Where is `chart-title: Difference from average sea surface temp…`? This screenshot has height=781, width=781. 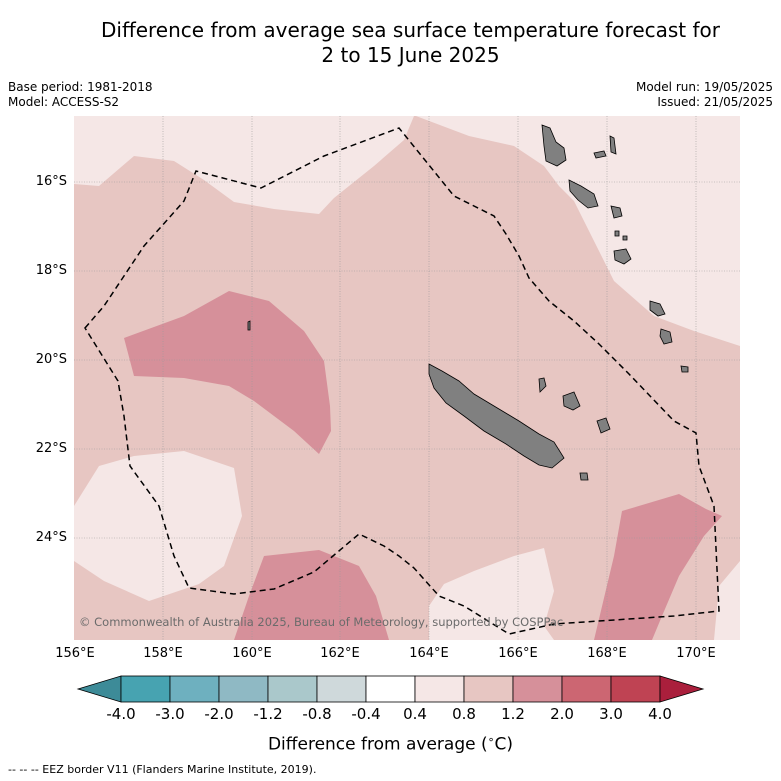 chart-title: Difference from average sea surface temp… is located at coordinates (410, 43).